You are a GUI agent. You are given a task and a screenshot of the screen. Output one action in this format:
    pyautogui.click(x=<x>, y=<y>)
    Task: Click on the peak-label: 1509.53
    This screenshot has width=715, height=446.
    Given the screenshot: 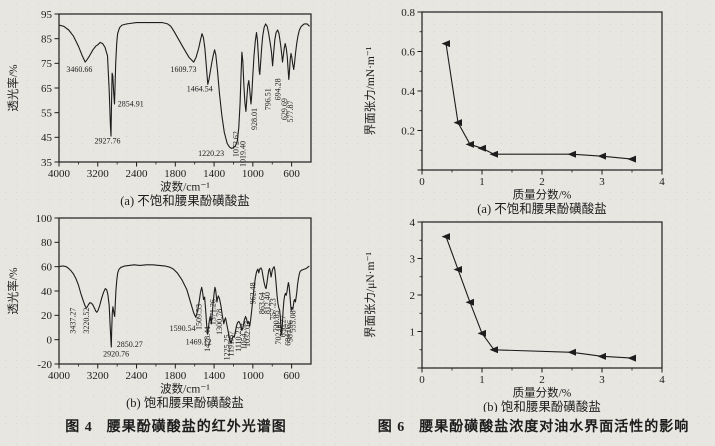 What is the action you would take?
    pyautogui.click(x=199, y=317)
    